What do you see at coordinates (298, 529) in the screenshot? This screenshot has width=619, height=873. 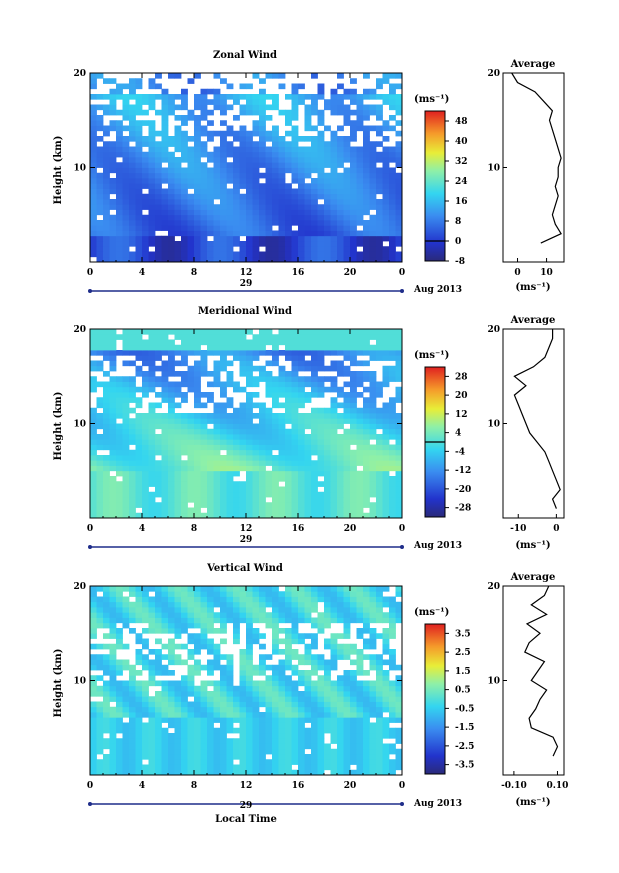 I see `x-tick-label: 16` at bounding box center [298, 529].